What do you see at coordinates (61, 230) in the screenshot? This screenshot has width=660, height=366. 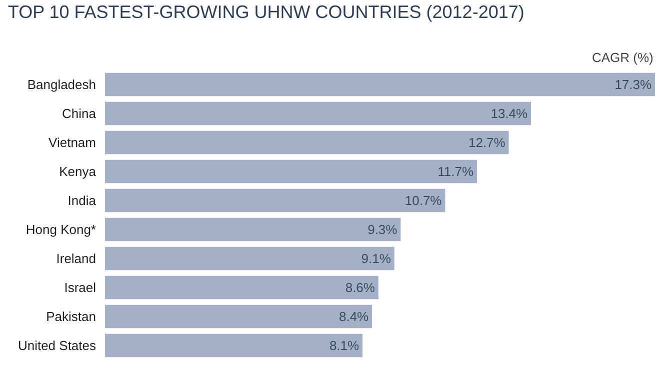 I see `y-tick-label: Hong Kong*` at bounding box center [61, 230].